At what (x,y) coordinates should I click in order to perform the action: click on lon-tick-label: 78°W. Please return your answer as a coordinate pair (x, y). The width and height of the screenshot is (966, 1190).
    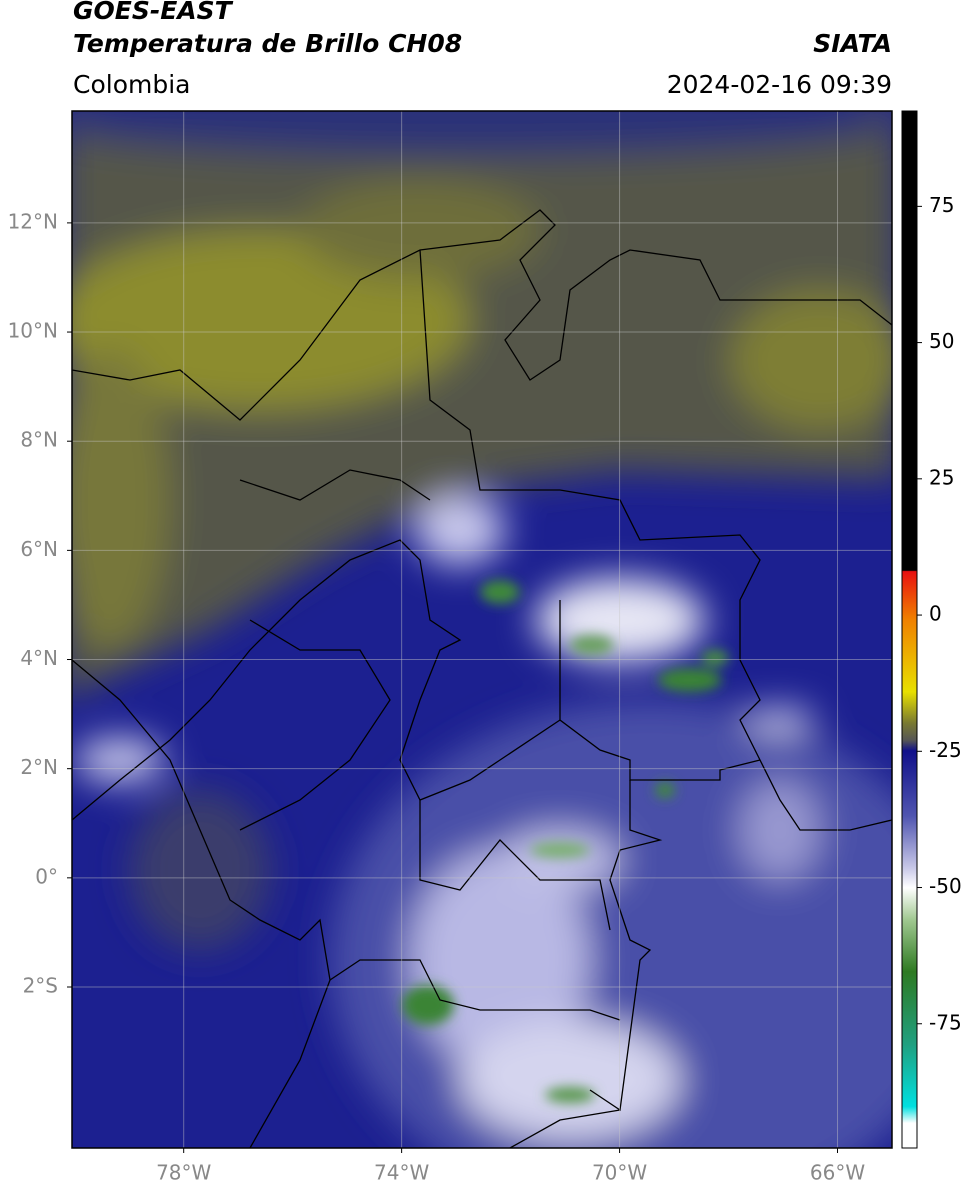
    Looking at the image, I should click on (183, 1173).